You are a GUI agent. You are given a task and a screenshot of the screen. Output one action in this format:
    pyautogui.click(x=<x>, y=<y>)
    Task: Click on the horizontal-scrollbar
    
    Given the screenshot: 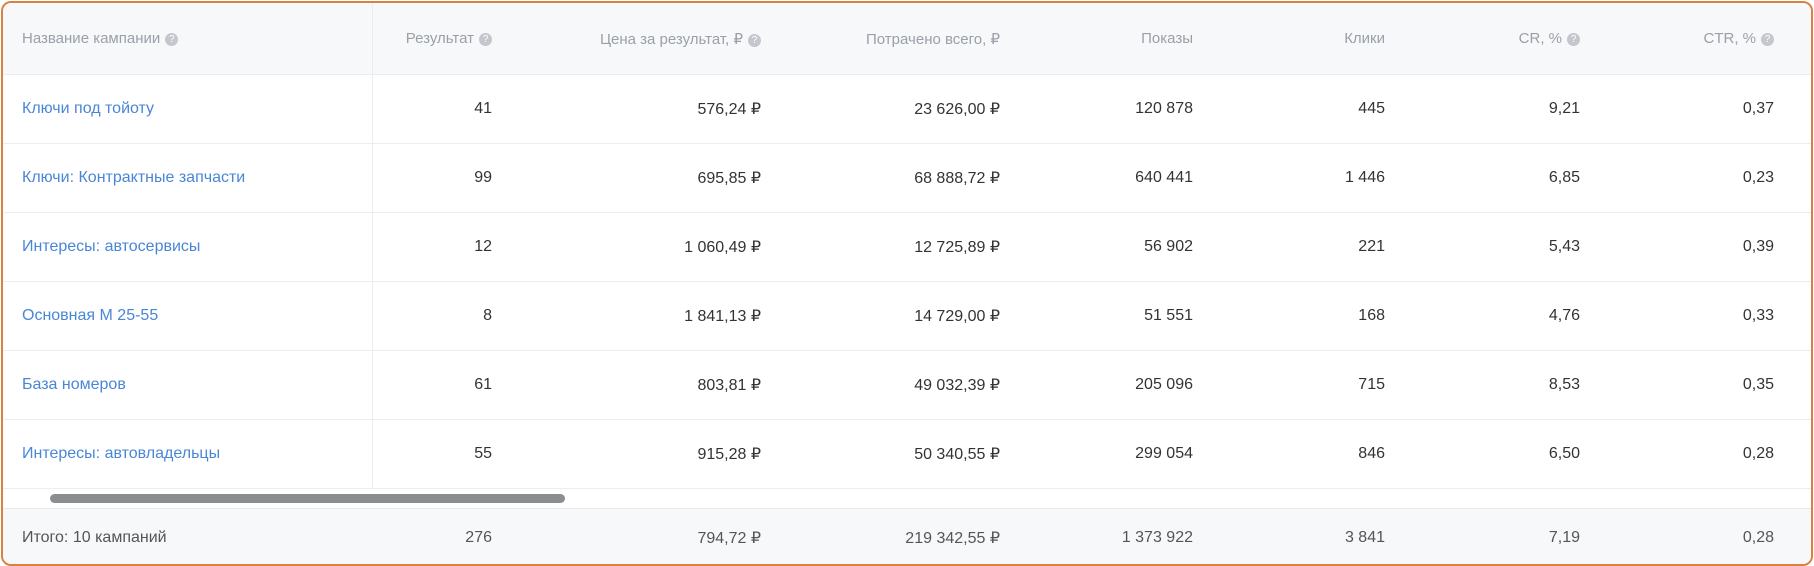 What is the action you would take?
    pyautogui.click(x=907, y=498)
    